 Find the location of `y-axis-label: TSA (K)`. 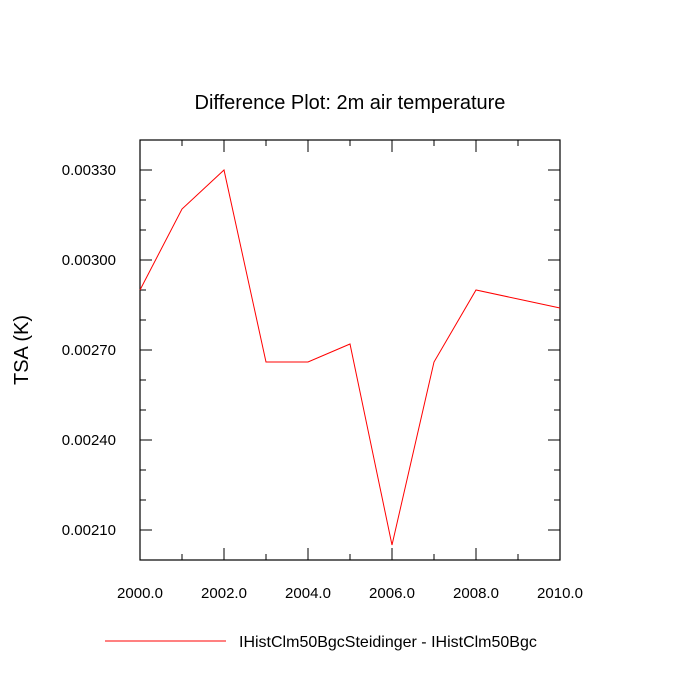

y-axis-label: TSA (K) is located at coordinates (22, 350).